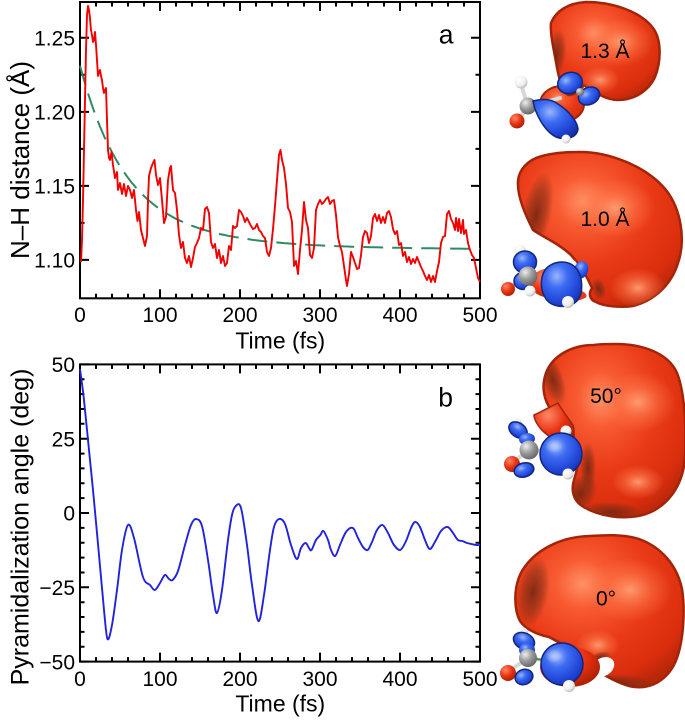  I want to click on svg-text: Pyramidalization angle (deg), so click(21, 527).